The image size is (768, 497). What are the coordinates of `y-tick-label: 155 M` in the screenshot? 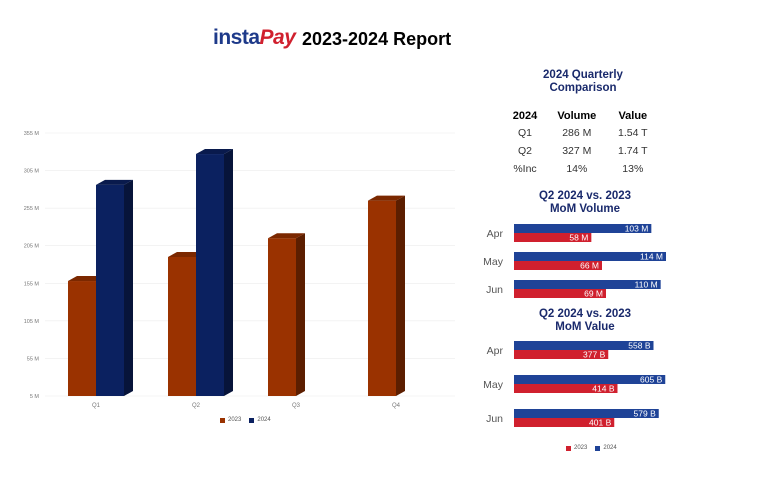 It's located at (32, 284).